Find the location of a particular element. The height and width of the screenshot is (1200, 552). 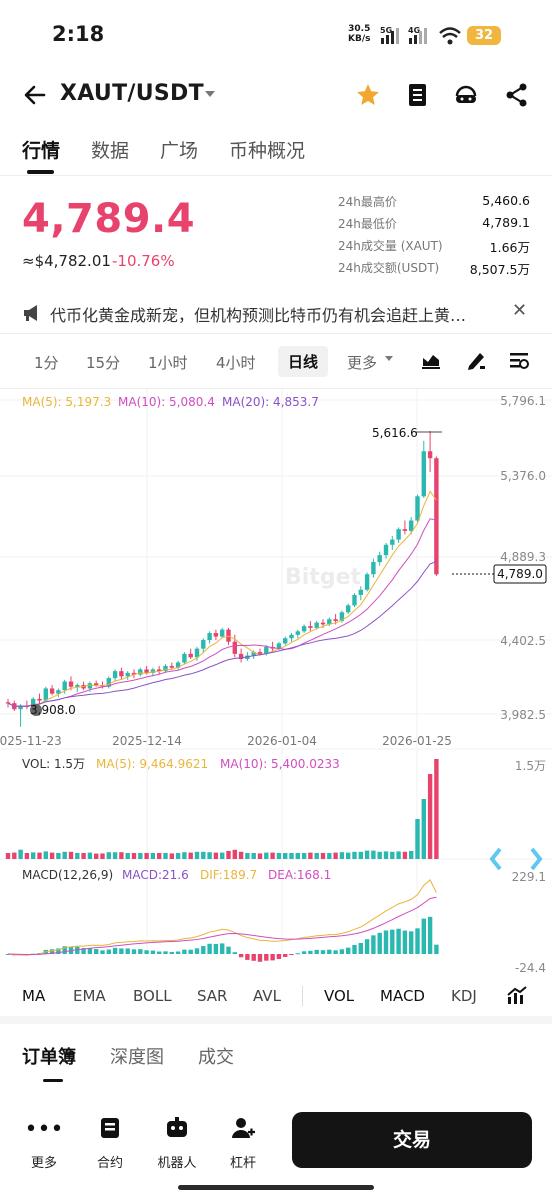

trade-button: 交易 is located at coordinates (412, 1140).